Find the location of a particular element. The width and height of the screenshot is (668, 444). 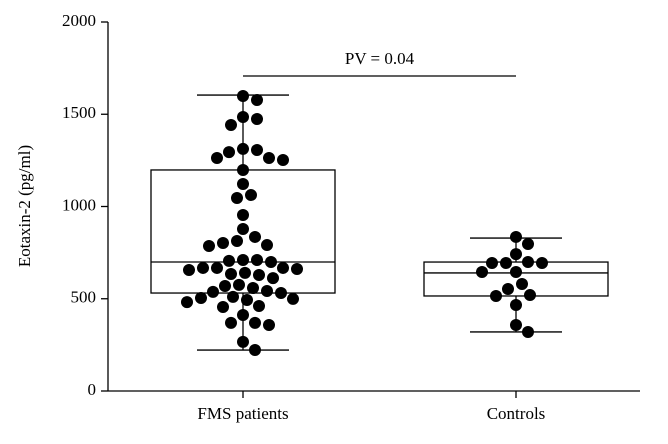

y-tick-label: 500 is located at coordinates (84, 297).